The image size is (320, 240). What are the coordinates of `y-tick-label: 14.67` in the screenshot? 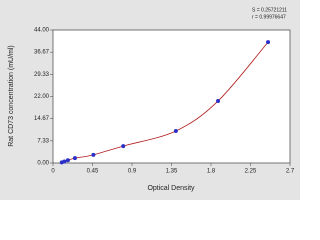 It's located at (42, 119).